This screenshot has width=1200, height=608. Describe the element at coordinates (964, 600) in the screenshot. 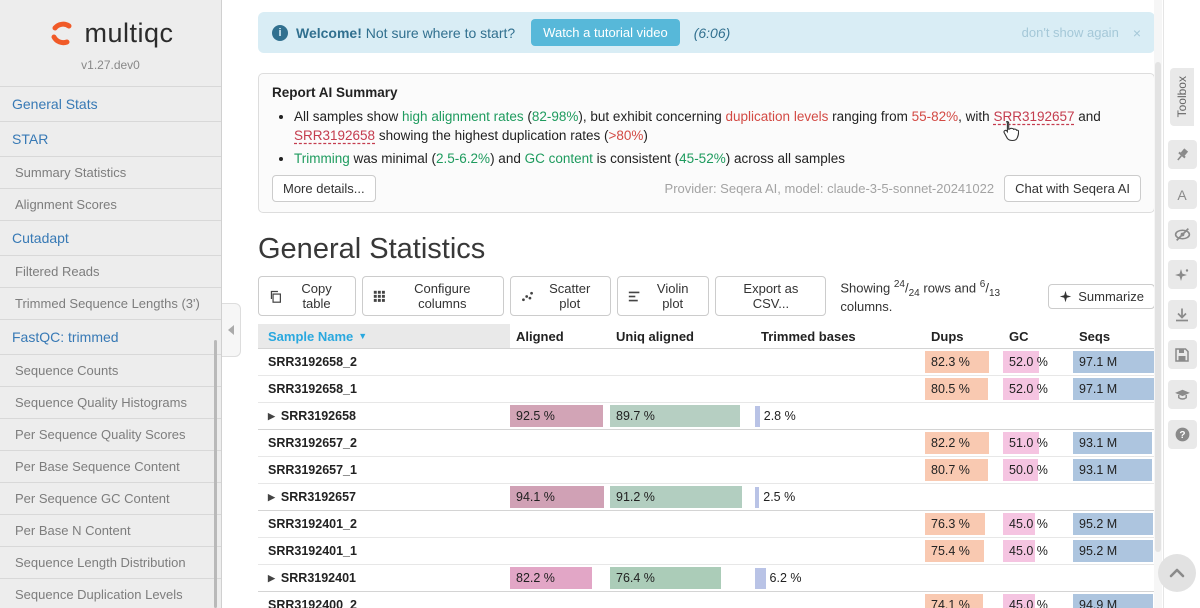

I see `dups-cell: 74.1 %` at that location.